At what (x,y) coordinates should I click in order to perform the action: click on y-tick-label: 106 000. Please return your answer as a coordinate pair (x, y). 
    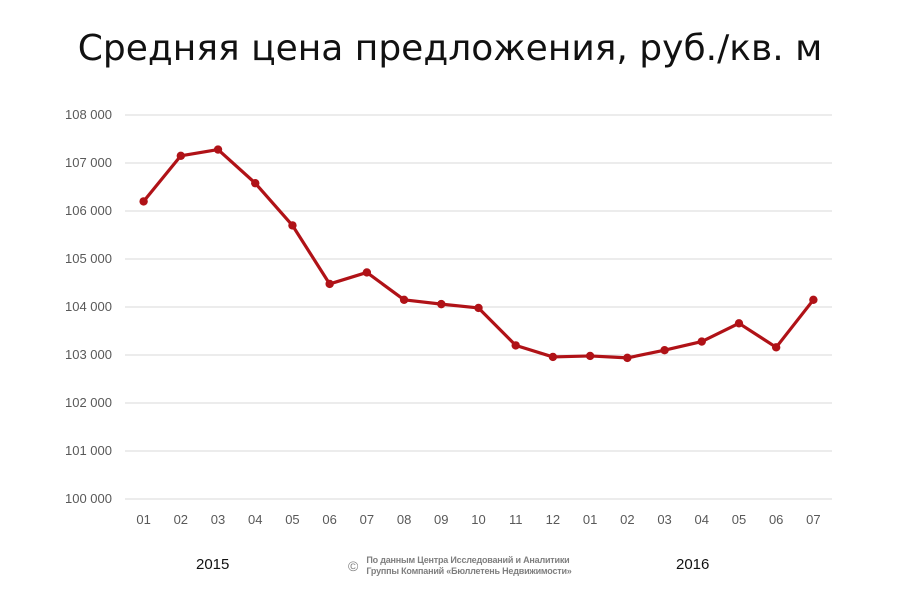
    Looking at the image, I should click on (88, 210).